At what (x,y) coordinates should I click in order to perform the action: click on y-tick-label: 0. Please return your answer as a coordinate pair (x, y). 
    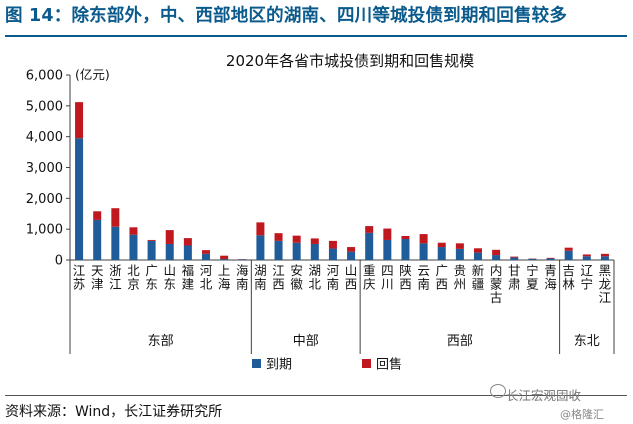
    Looking at the image, I should click on (59, 261).